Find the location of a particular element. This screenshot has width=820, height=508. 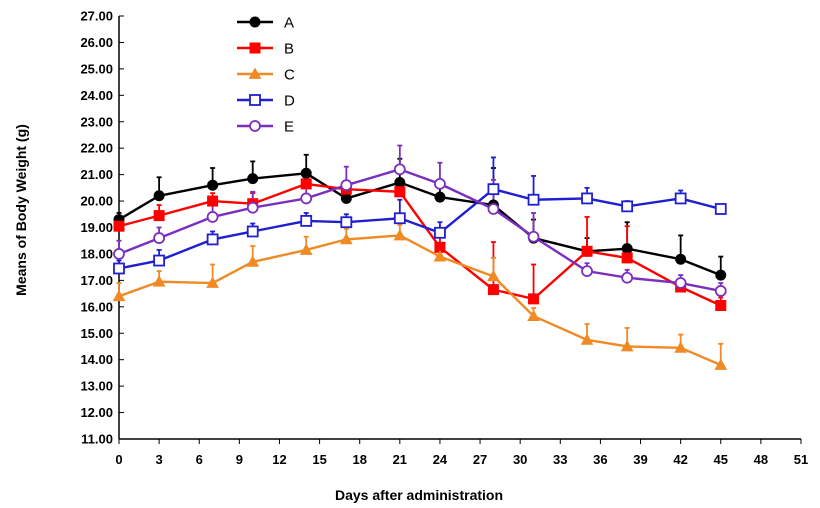

x-tick-label: 18 is located at coordinates (359, 459).